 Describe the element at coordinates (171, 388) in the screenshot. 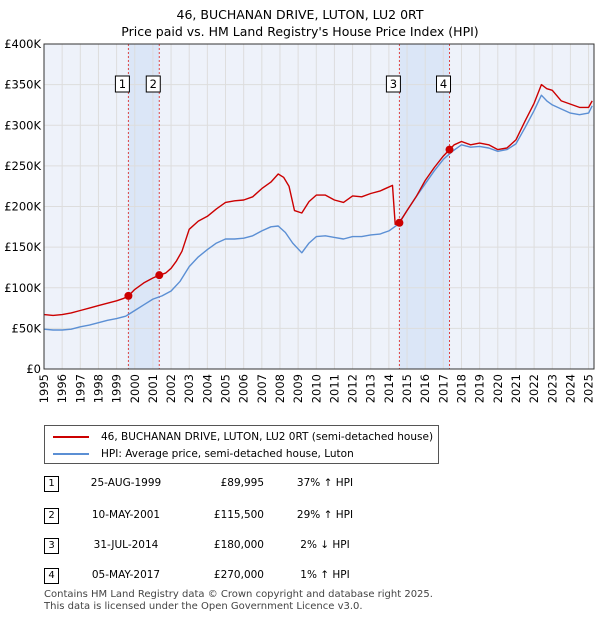

I see `x-tick-label: 2002` at that location.